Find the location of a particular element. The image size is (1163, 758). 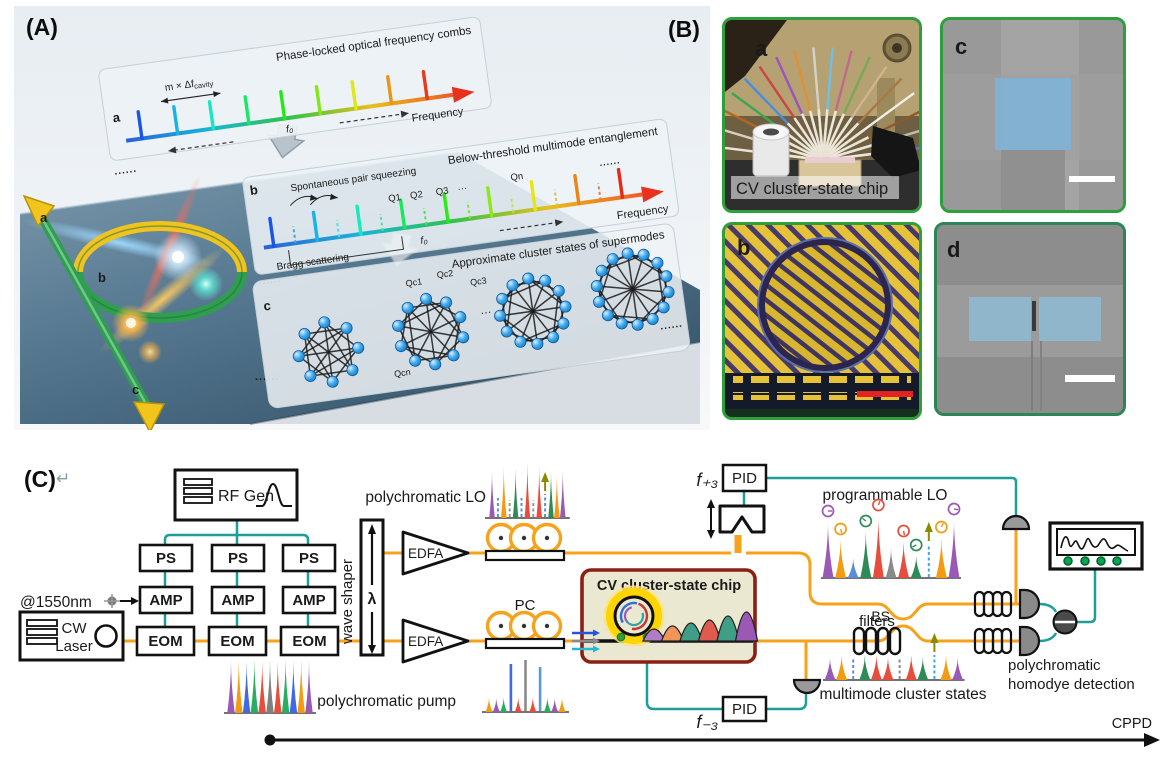

fiber-coils is located at coordinates (993, 622).